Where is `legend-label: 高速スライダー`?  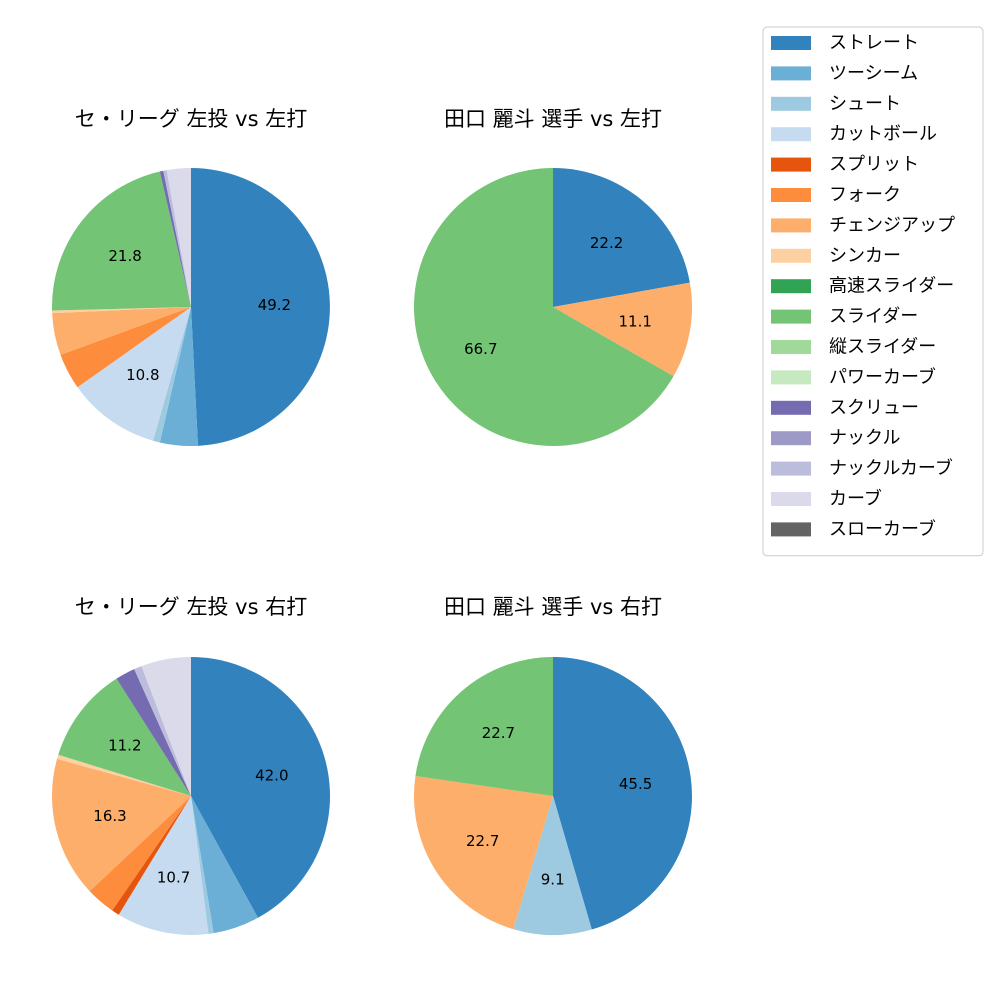 legend-label: 高速スライダー is located at coordinates (891, 286).